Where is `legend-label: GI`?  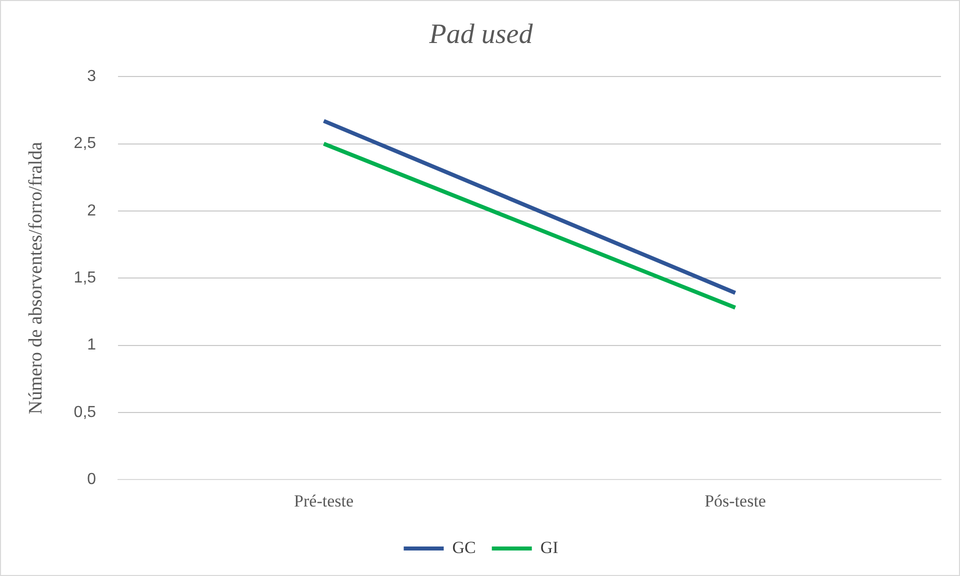
legend-label: GI is located at coordinates (549, 547).